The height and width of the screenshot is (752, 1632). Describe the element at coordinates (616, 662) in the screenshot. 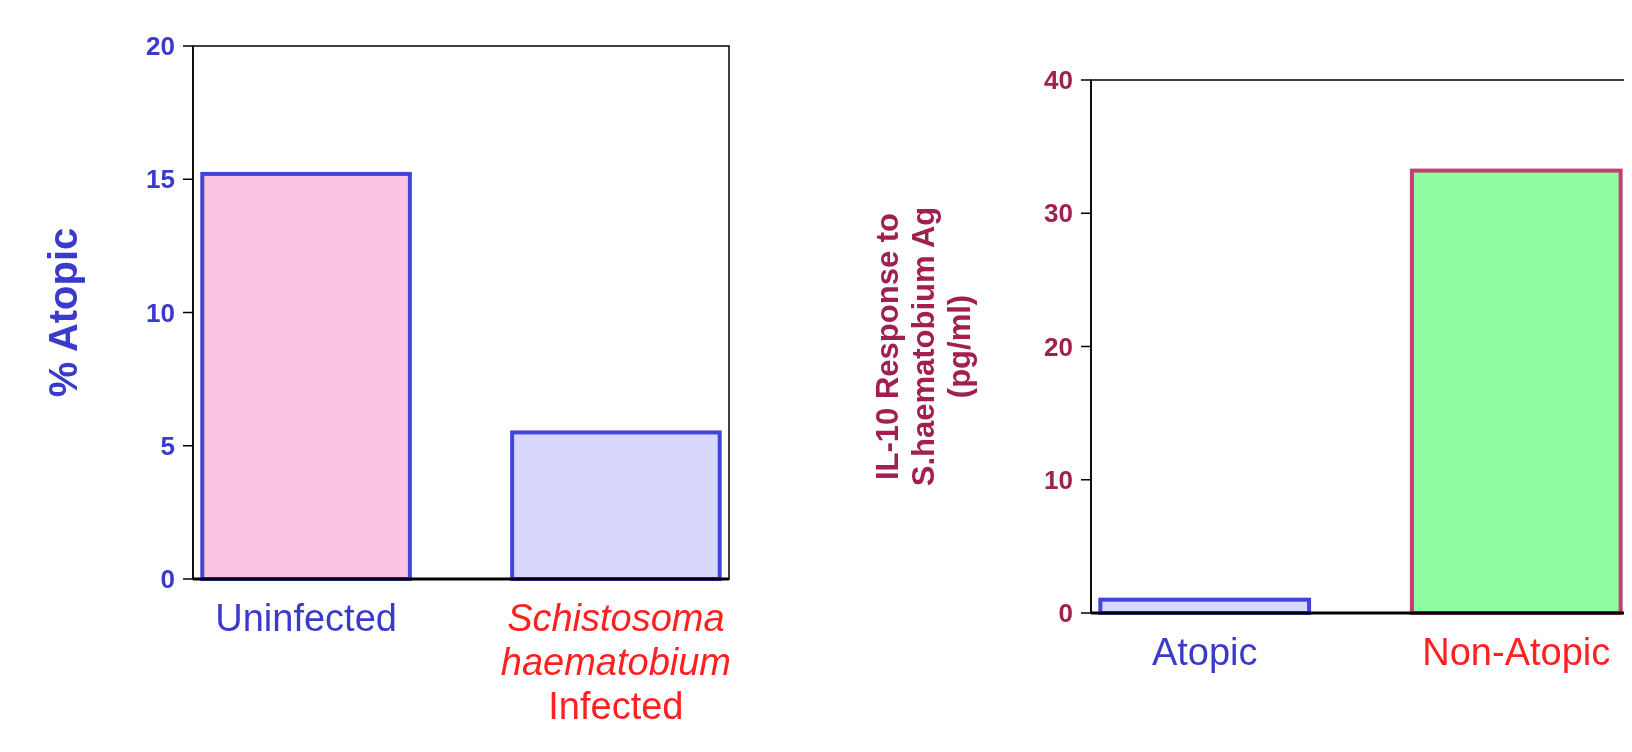

I see `x-tick-label: Schistosoma haematobium Infected` at that location.